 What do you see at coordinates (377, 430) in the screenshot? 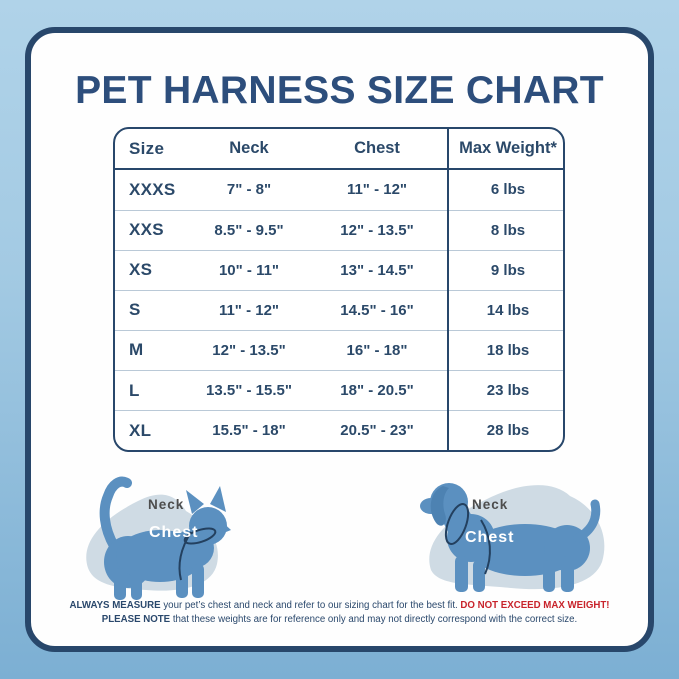
I see `cell-chest: 20.5" - 23"` at bounding box center [377, 430].